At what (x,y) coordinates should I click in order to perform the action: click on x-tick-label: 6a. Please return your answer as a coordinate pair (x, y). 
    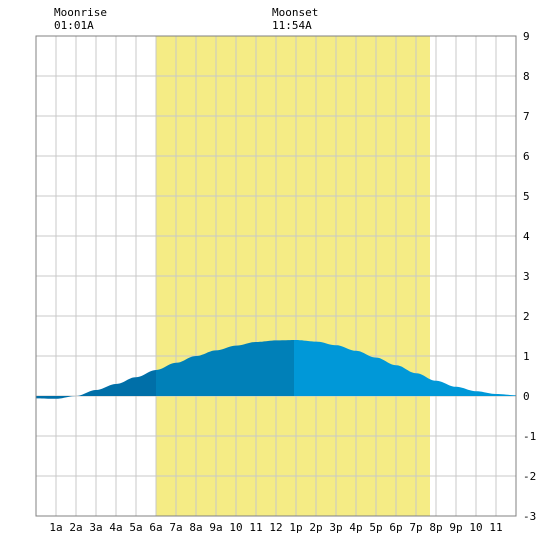
    Looking at the image, I should click on (155, 527).